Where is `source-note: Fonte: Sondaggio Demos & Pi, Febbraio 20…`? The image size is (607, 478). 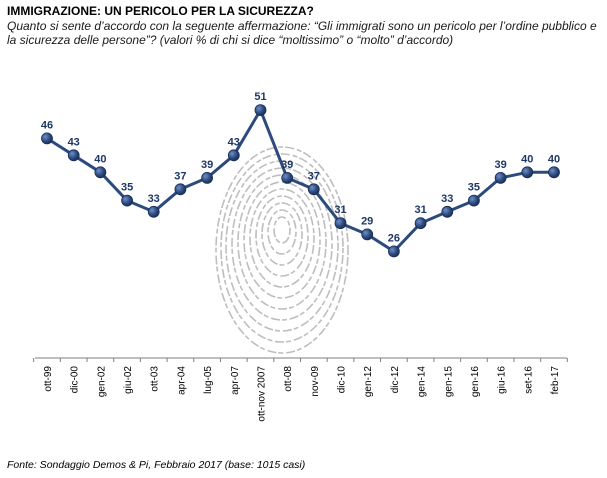 source-note: Fonte: Sondaggio Demos & Pi, Febbraio 20… is located at coordinates (156, 465).